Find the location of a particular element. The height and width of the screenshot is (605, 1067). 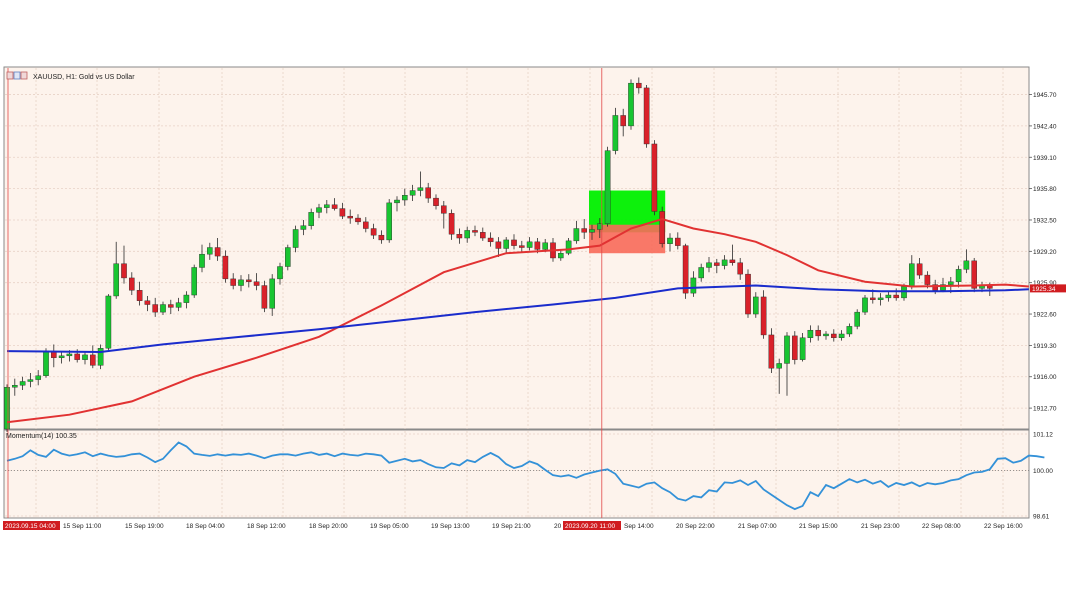

time-label: 21 Sep 15:00 is located at coordinates (818, 526).